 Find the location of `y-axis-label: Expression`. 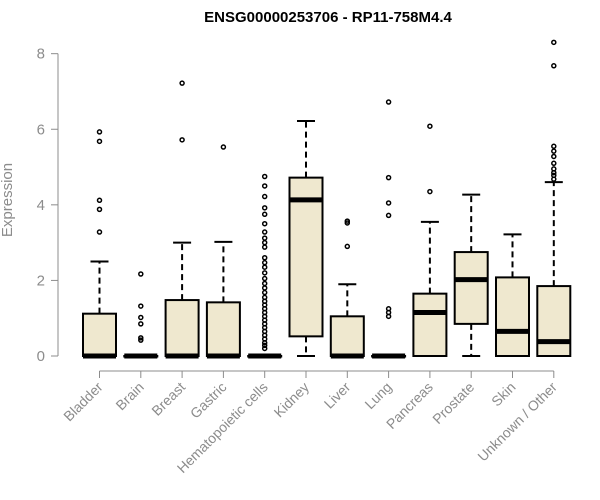

y-axis-label: Expression is located at coordinates (8, 200).